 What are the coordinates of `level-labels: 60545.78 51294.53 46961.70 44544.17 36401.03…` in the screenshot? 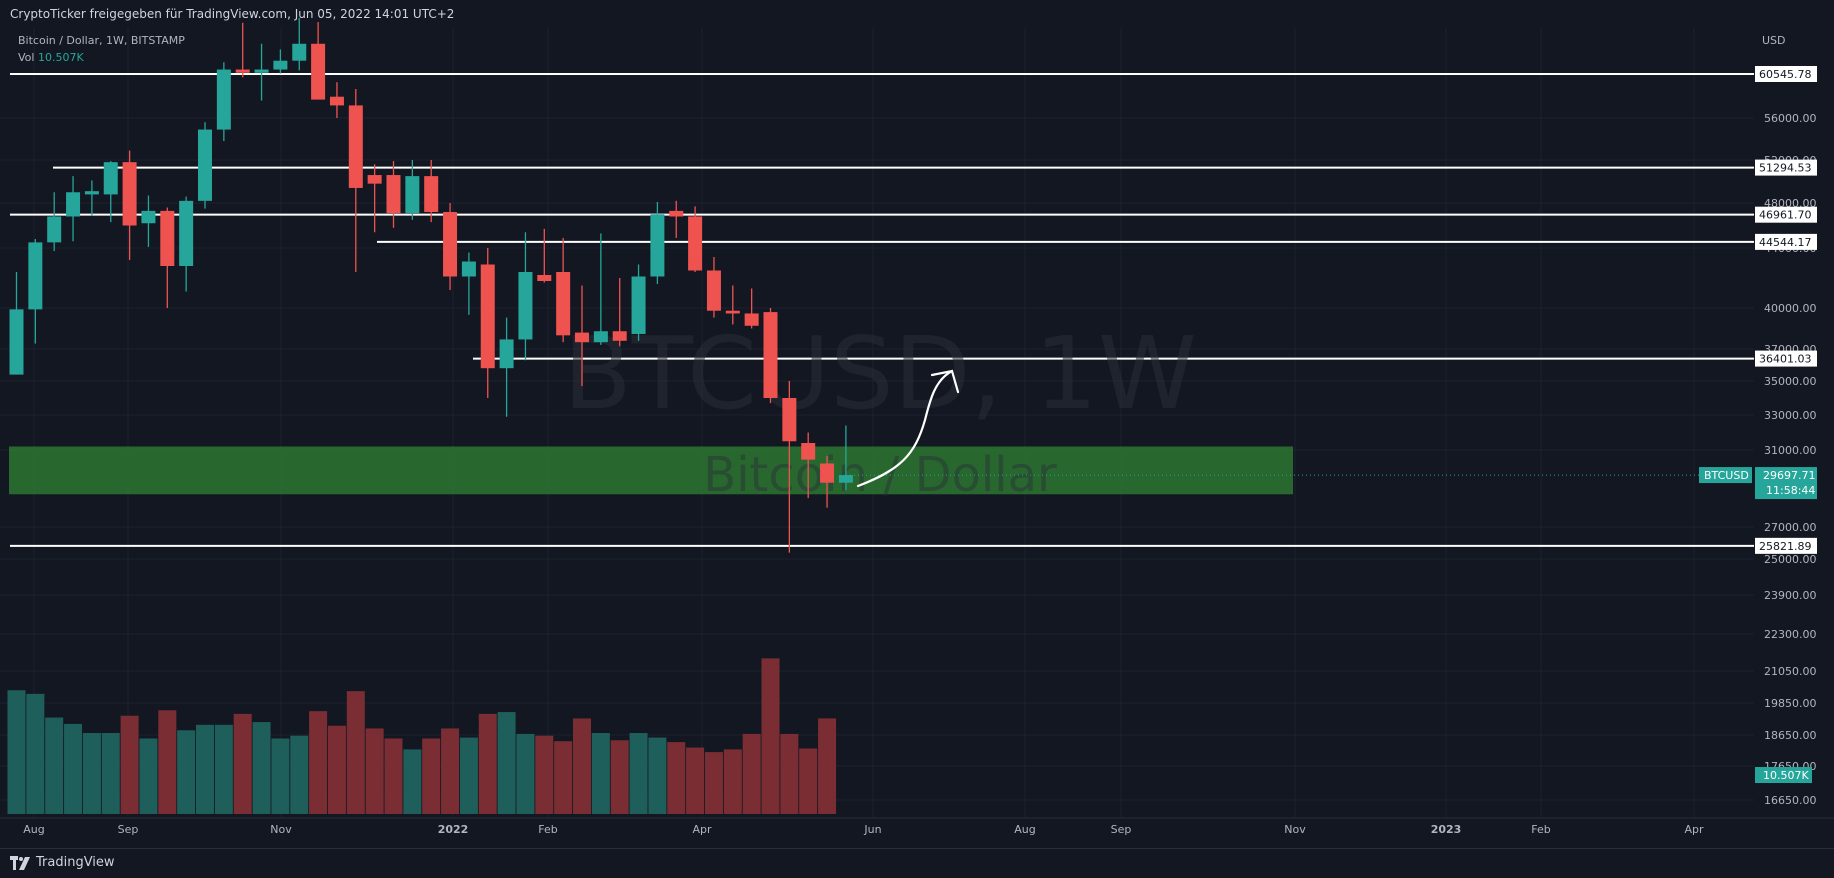 It's located at (1758, 424).